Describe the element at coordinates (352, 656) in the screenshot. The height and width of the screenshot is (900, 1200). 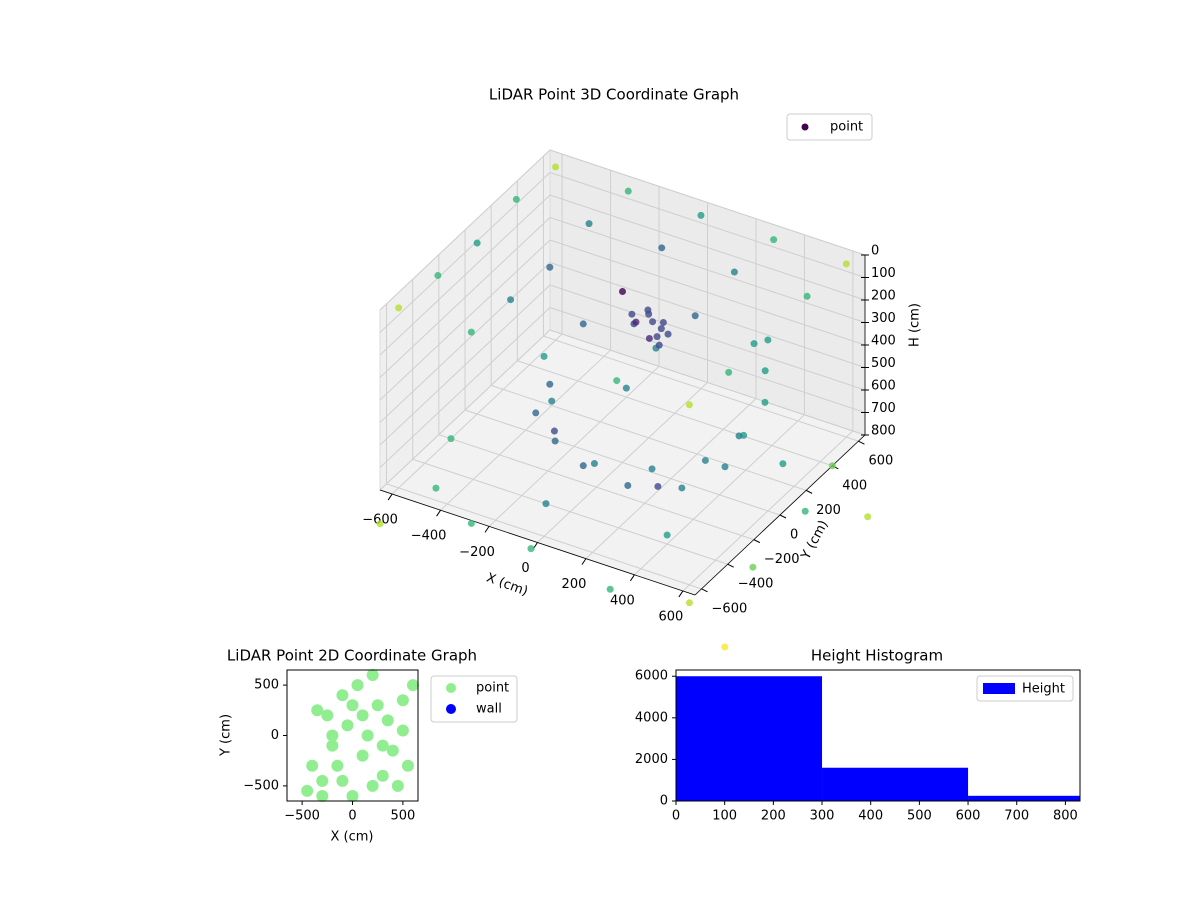
I see `chart-title: LiDAR Point 2D Coordinate Graph` at that location.